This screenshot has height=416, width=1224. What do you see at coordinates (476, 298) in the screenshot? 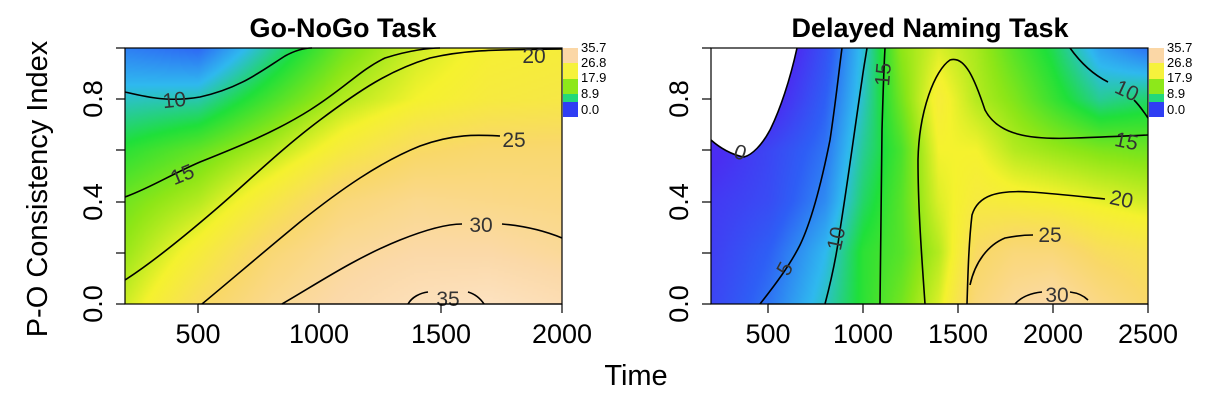
I see `contour-line-35-right` at bounding box center [476, 298].